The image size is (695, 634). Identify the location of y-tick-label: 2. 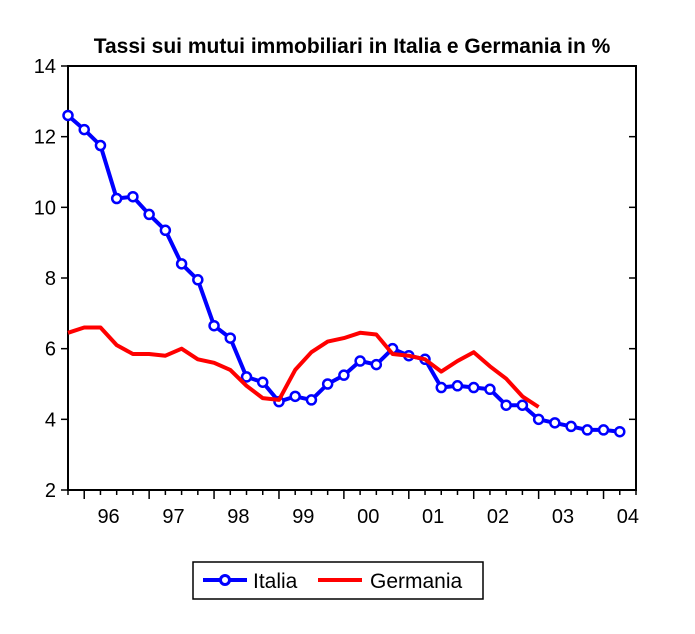
(50, 491).